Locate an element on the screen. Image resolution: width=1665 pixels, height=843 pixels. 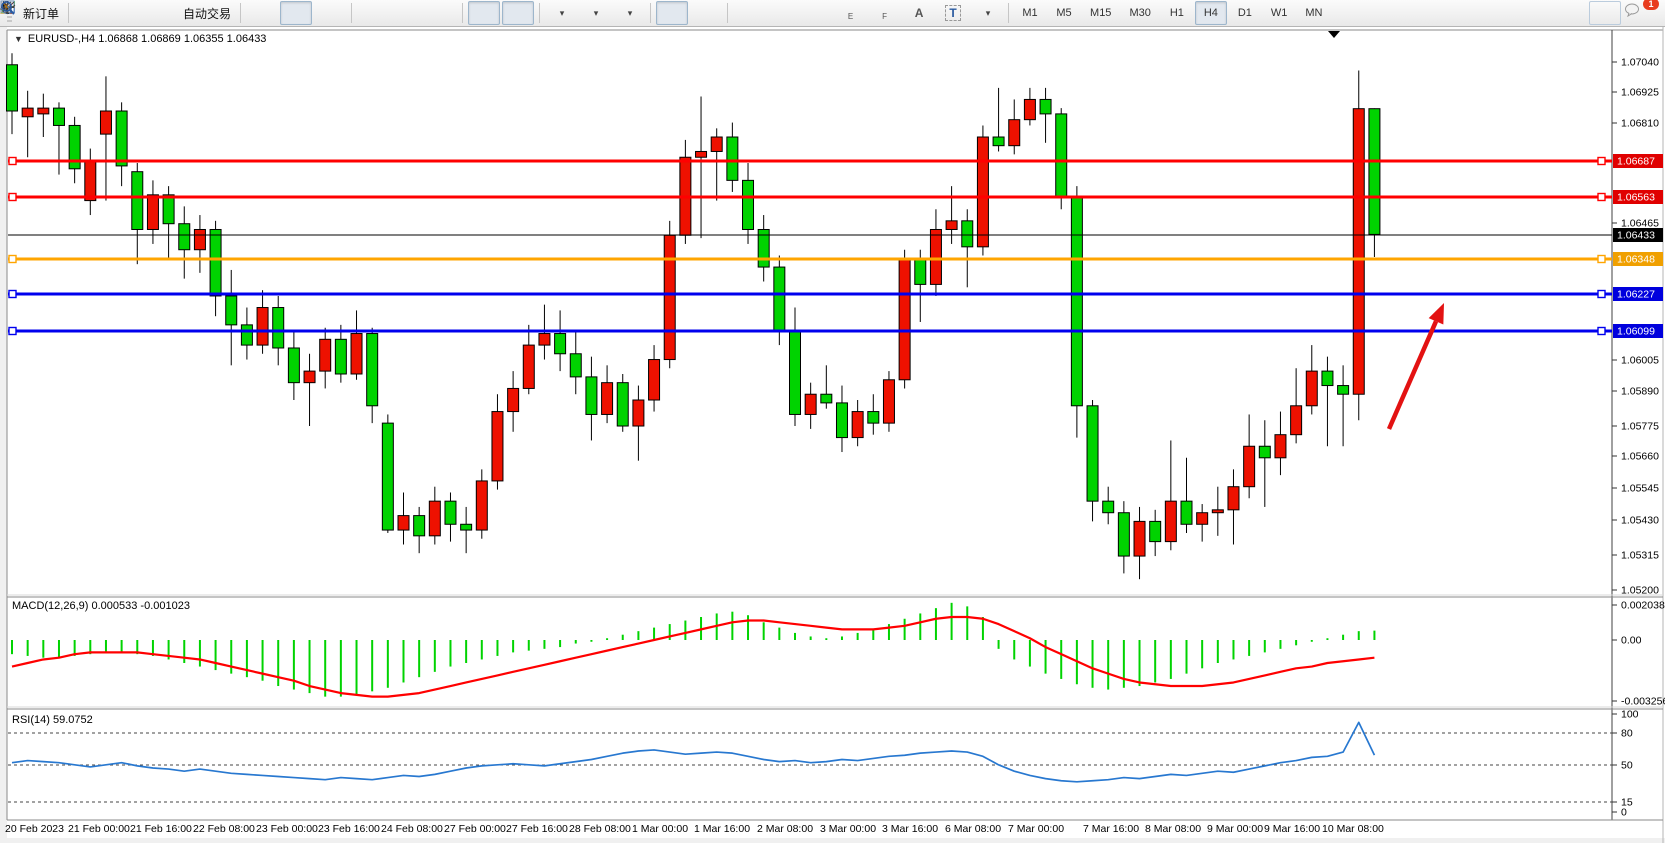
time-axis-label: 21 Feb 00:00 is located at coordinates (99, 829).